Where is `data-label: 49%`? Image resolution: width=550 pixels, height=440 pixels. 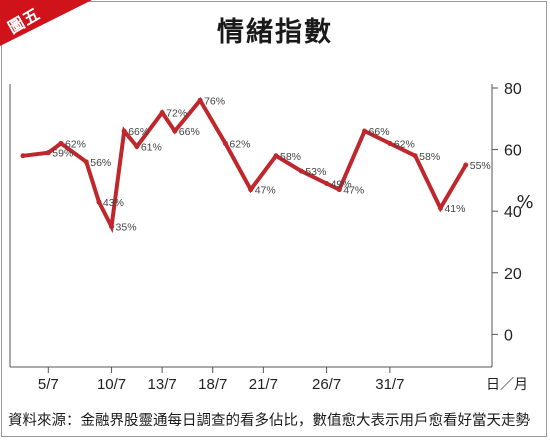
data-label: 49% is located at coordinates (341, 184).